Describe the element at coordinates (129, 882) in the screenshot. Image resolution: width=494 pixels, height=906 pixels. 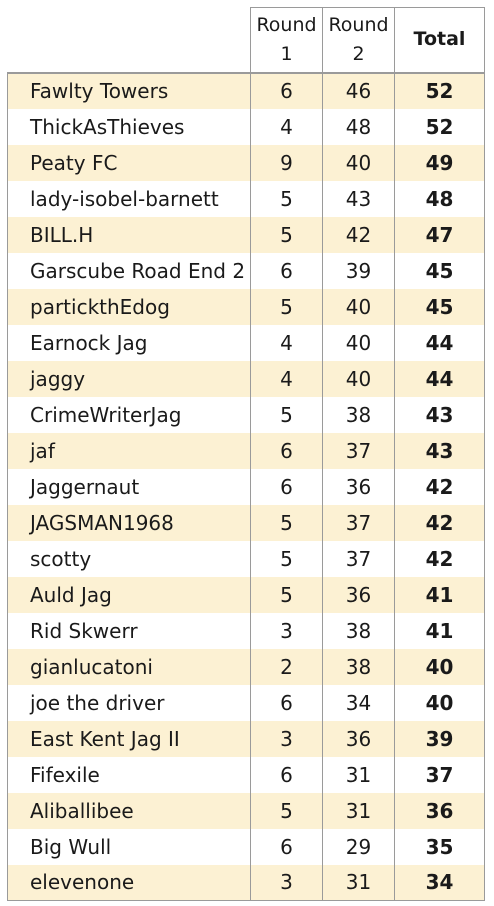
I see `team-name-cell: elevenone` at that location.